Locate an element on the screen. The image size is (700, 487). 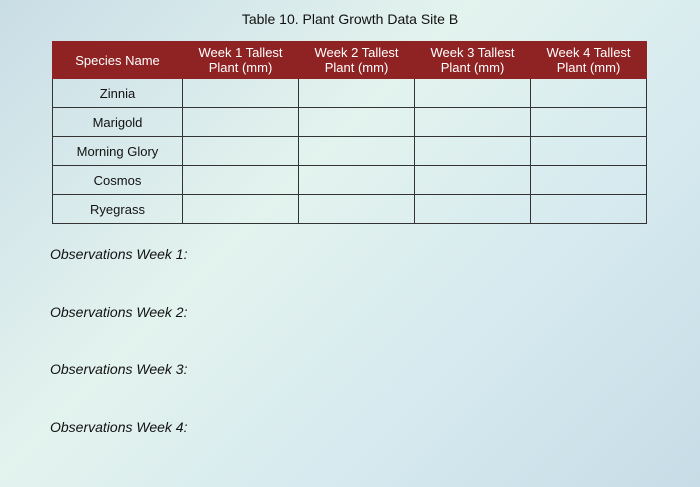
species-cell: Ryegrass is located at coordinates (117, 209).